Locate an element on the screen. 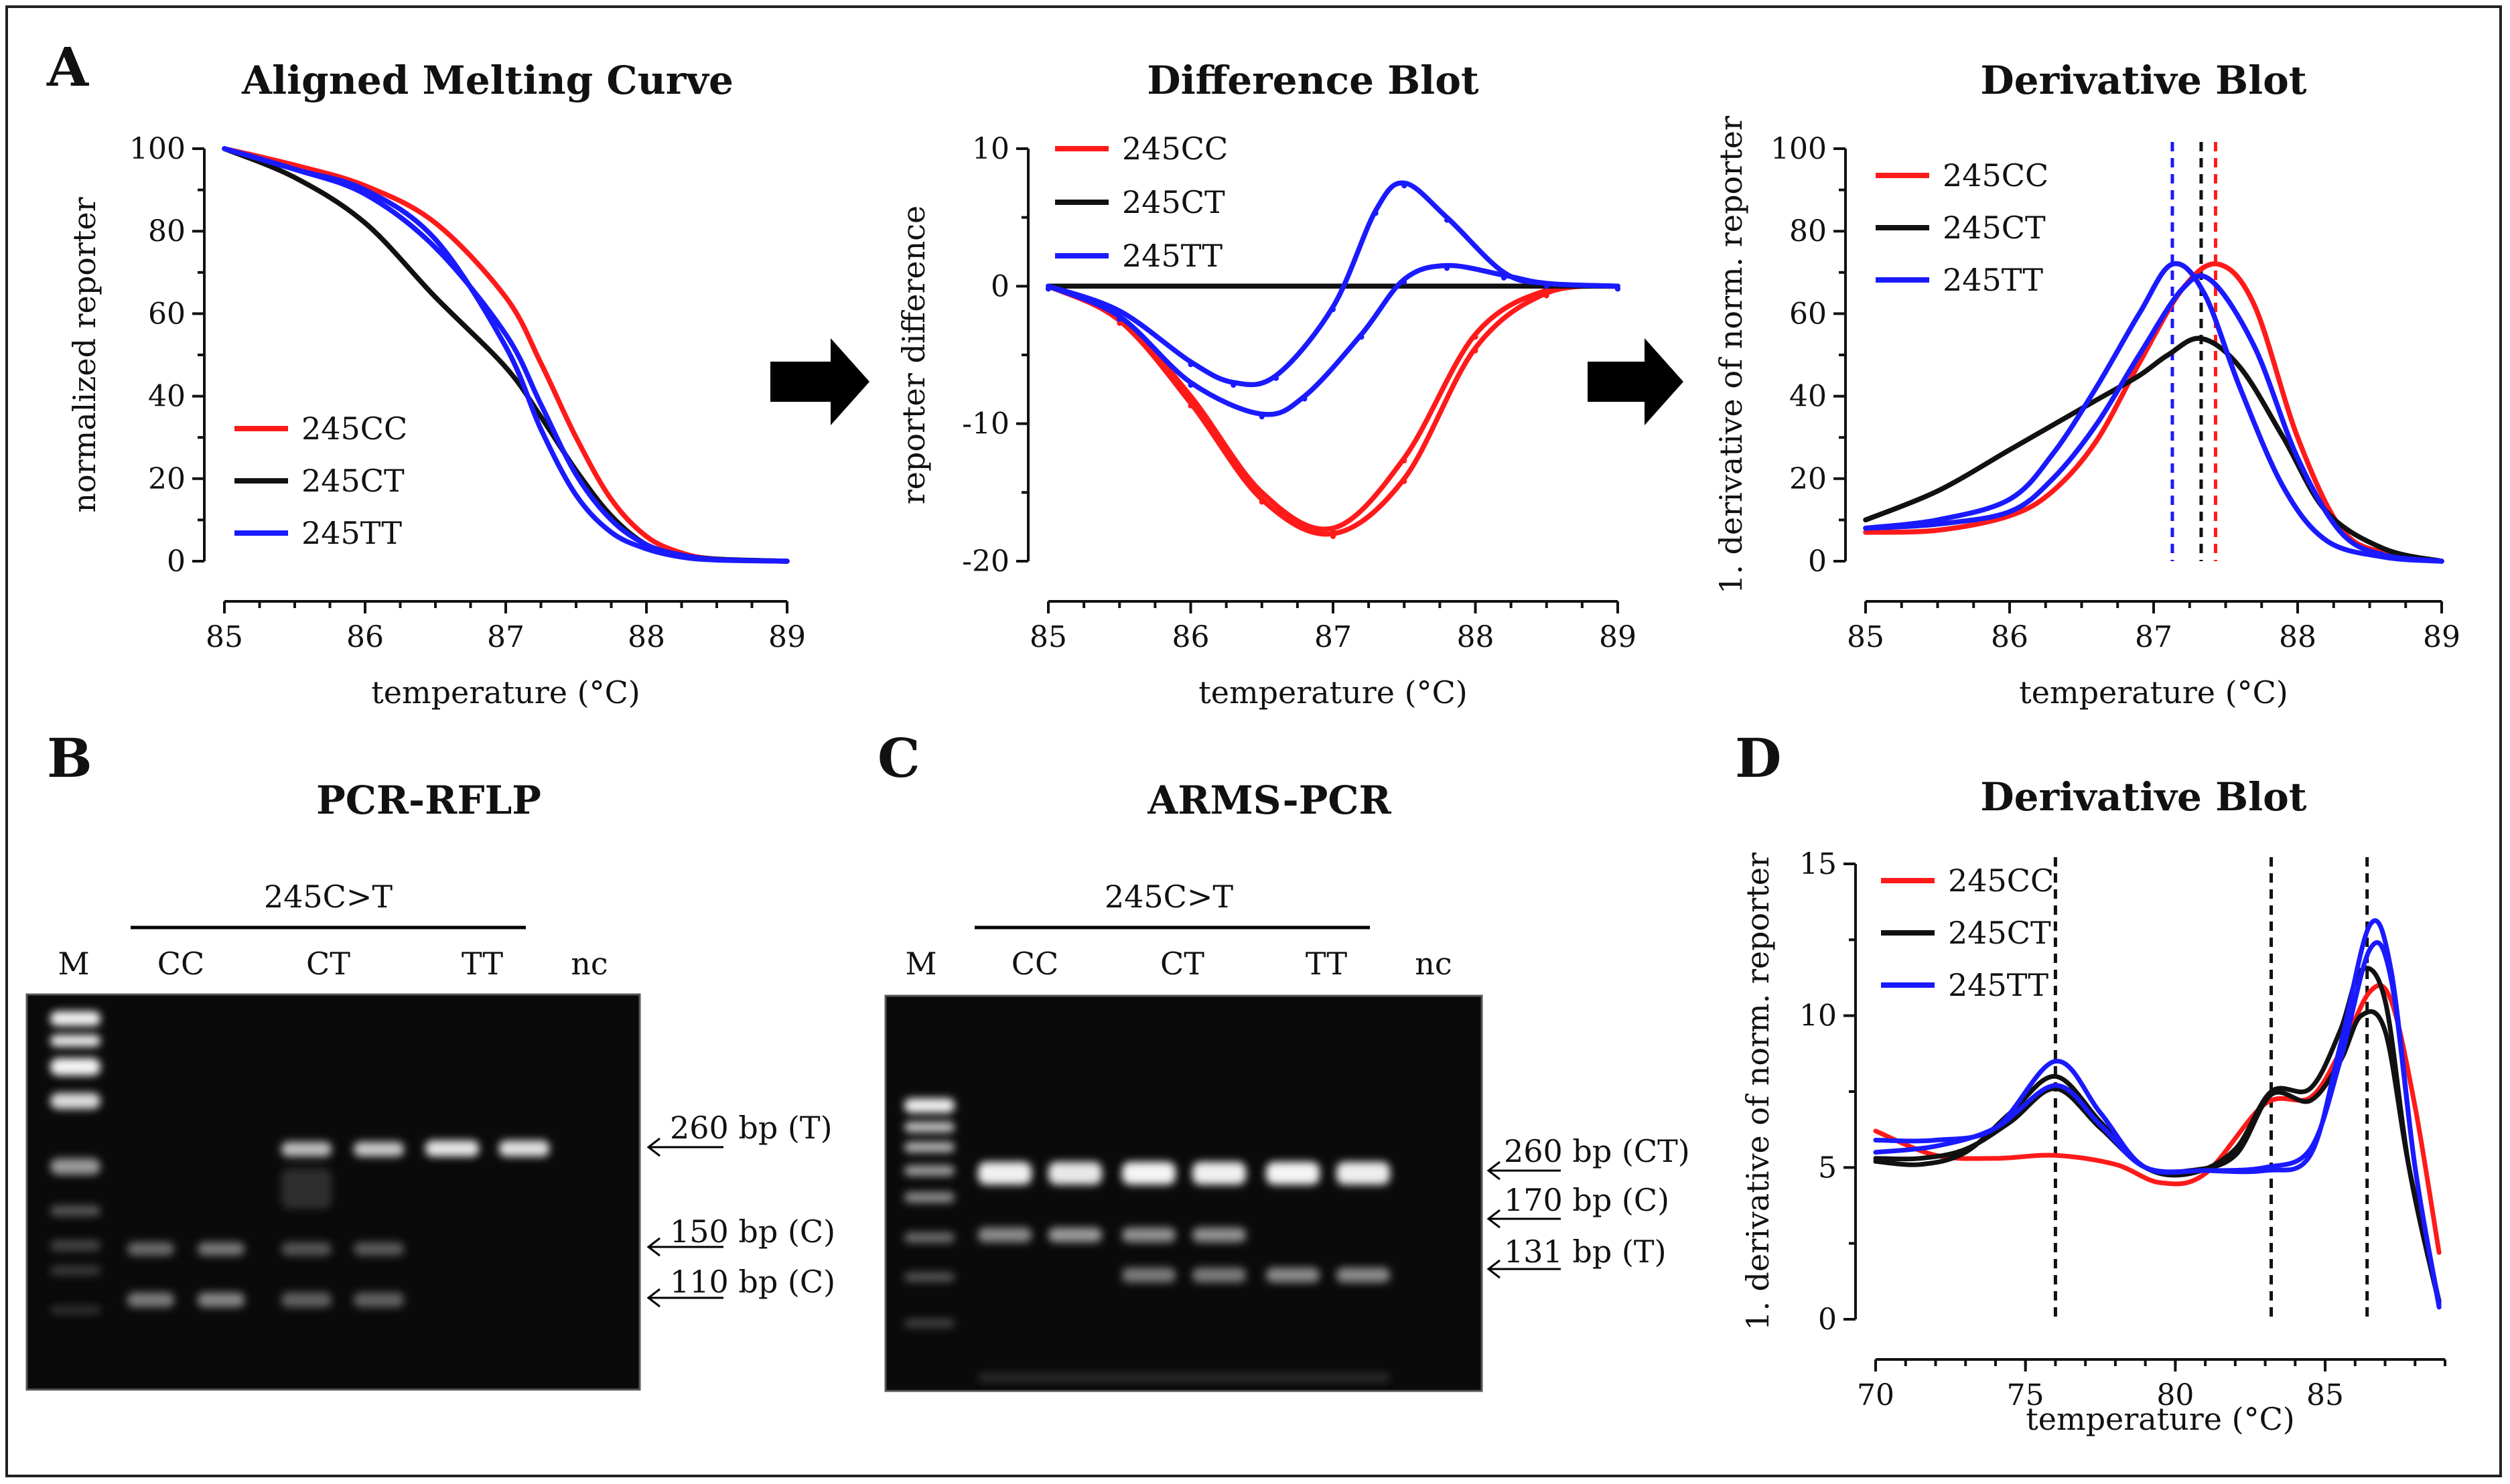 Image resolution: width=2510 pixels, height=1484 pixels. panel-label-b: B is located at coordinates (69, 758).